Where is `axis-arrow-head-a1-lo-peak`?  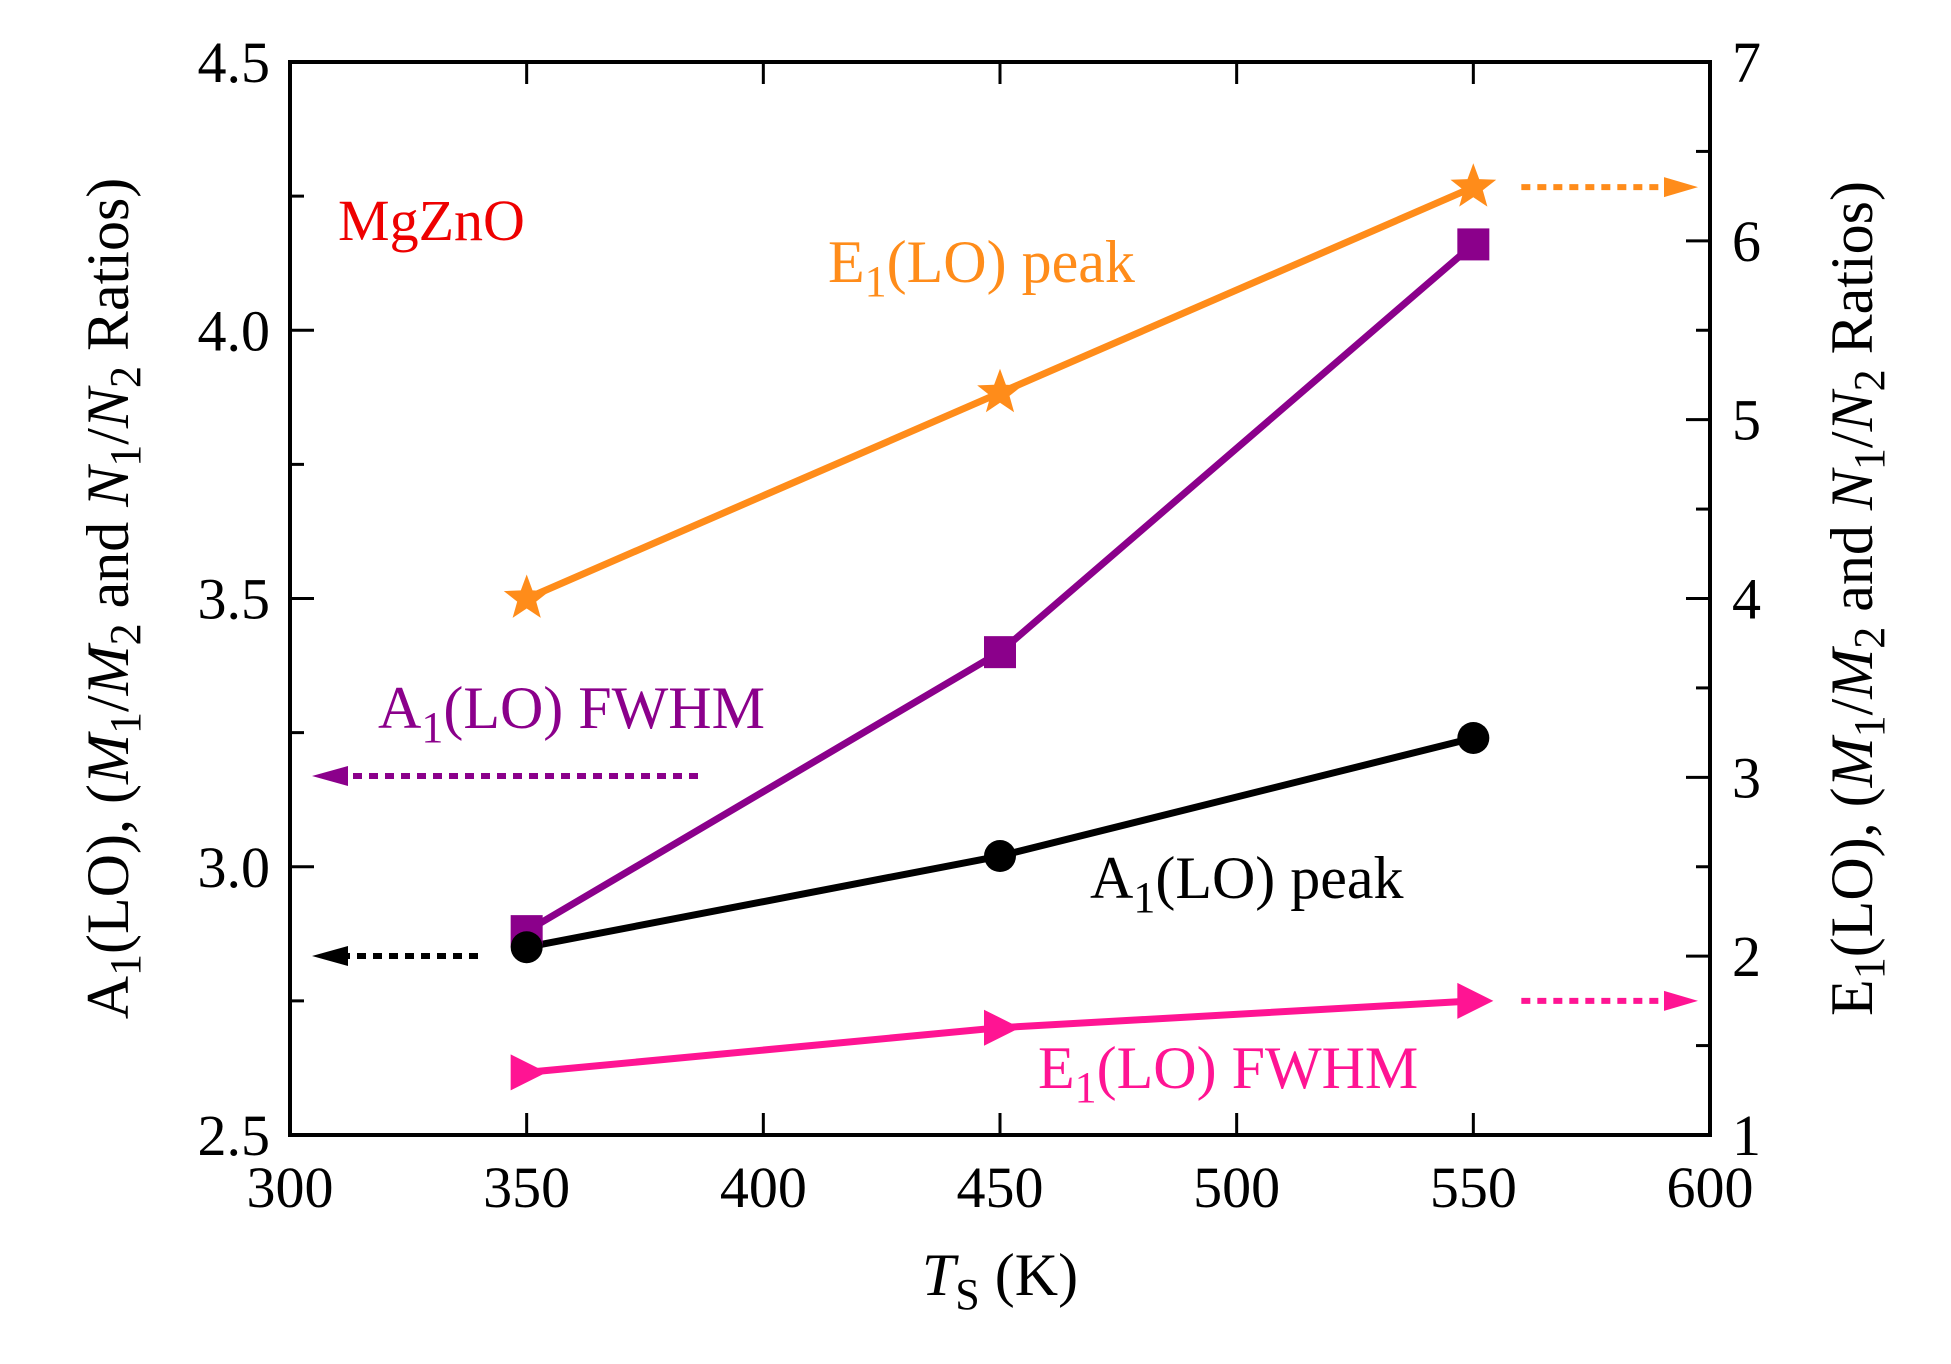 axis-arrow-head-a1-lo-peak is located at coordinates (330, 956).